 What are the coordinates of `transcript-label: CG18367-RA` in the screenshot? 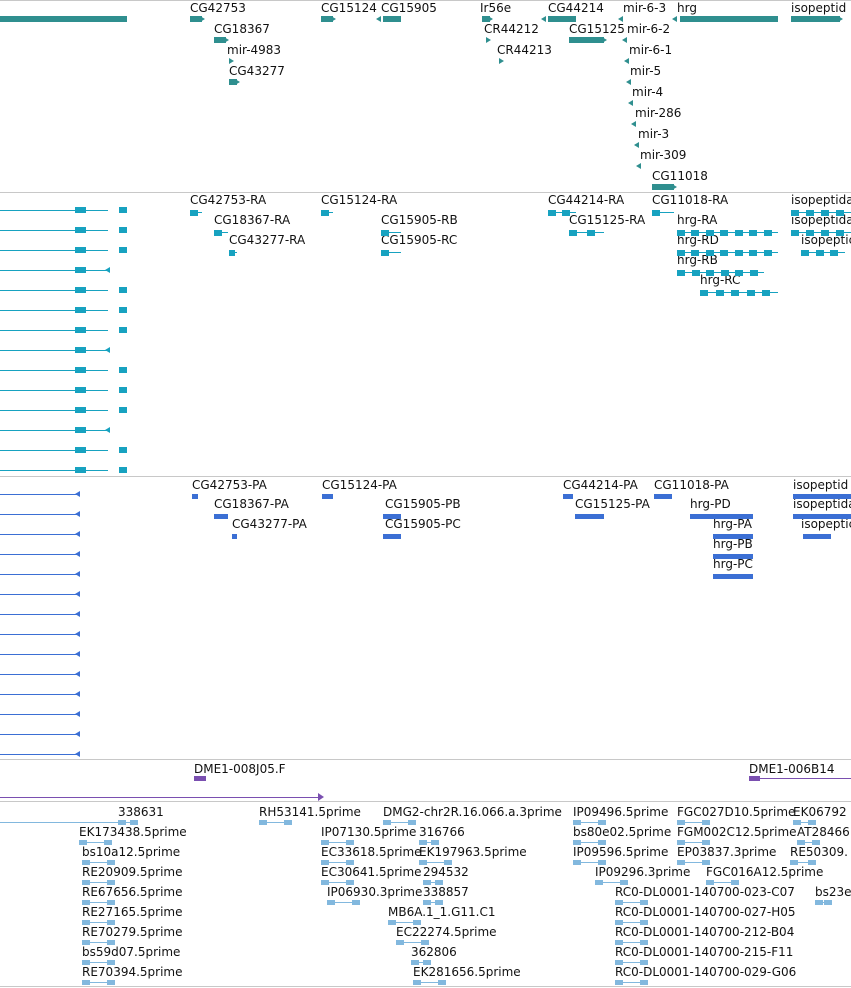 It's located at (252, 220).